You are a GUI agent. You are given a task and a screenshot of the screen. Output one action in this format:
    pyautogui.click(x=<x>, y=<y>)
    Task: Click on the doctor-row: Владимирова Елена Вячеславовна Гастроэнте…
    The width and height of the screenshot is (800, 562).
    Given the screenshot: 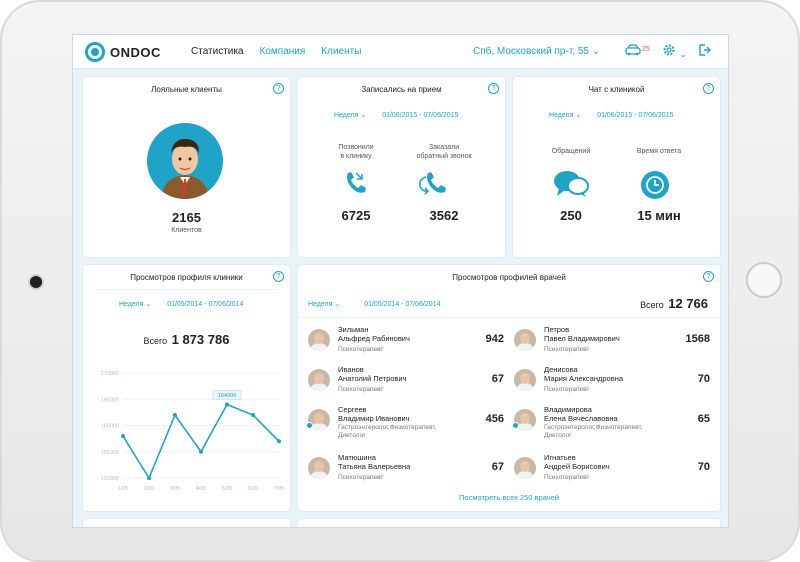 What is the action you would take?
    pyautogui.click(x=611, y=424)
    